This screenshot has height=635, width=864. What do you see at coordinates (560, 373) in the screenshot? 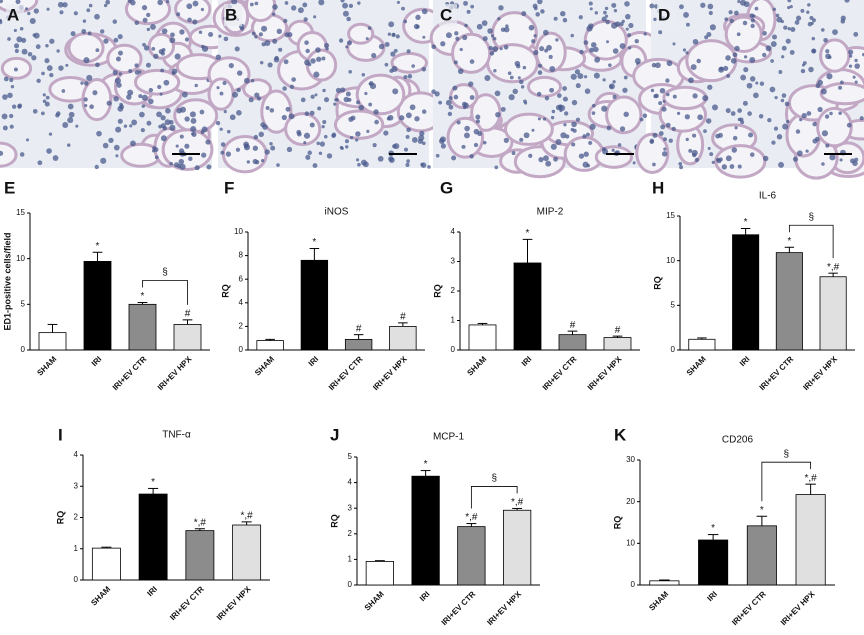
I see `x-tick-label: IRI+EV CTR` at bounding box center [560, 373].